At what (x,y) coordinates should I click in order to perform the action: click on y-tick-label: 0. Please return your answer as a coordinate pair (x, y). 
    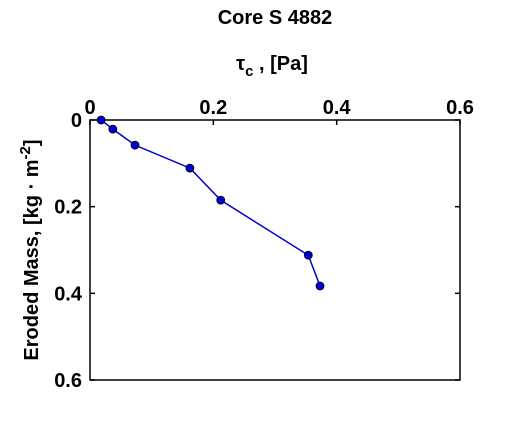
    Looking at the image, I should click on (76, 121).